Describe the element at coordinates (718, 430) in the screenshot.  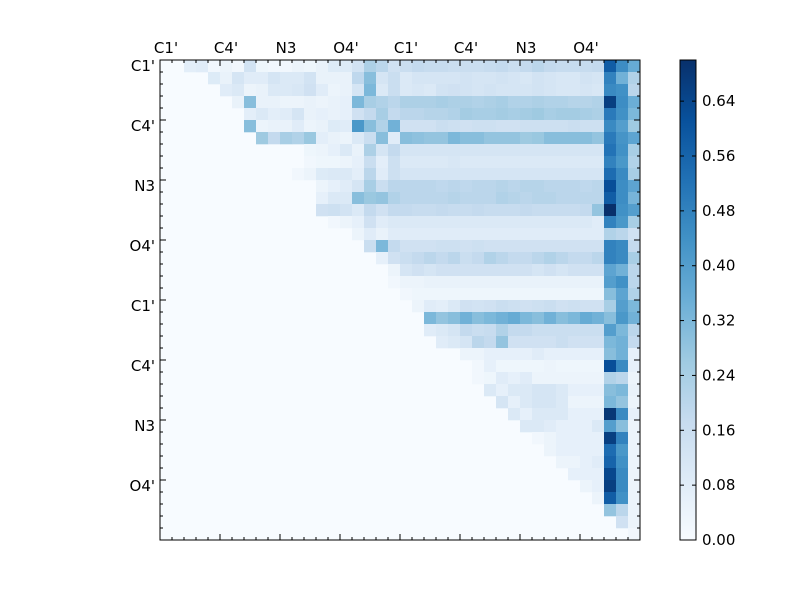
I see `colorbar-tick-label: 0.16` at that location.